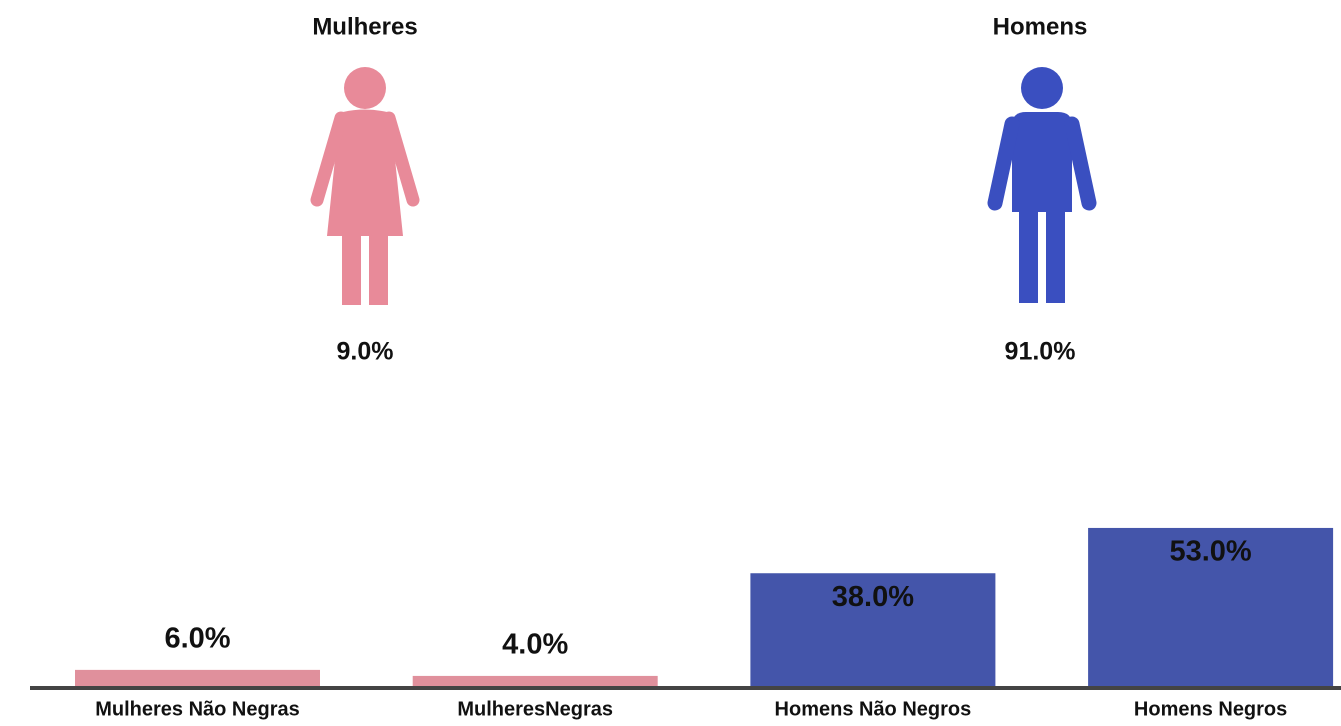 This screenshot has width=1341, height=726. What do you see at coordinates (1040, 352) in the screenshot?
I see `group-value: 91.0%` at bounding box center [1040, 352].